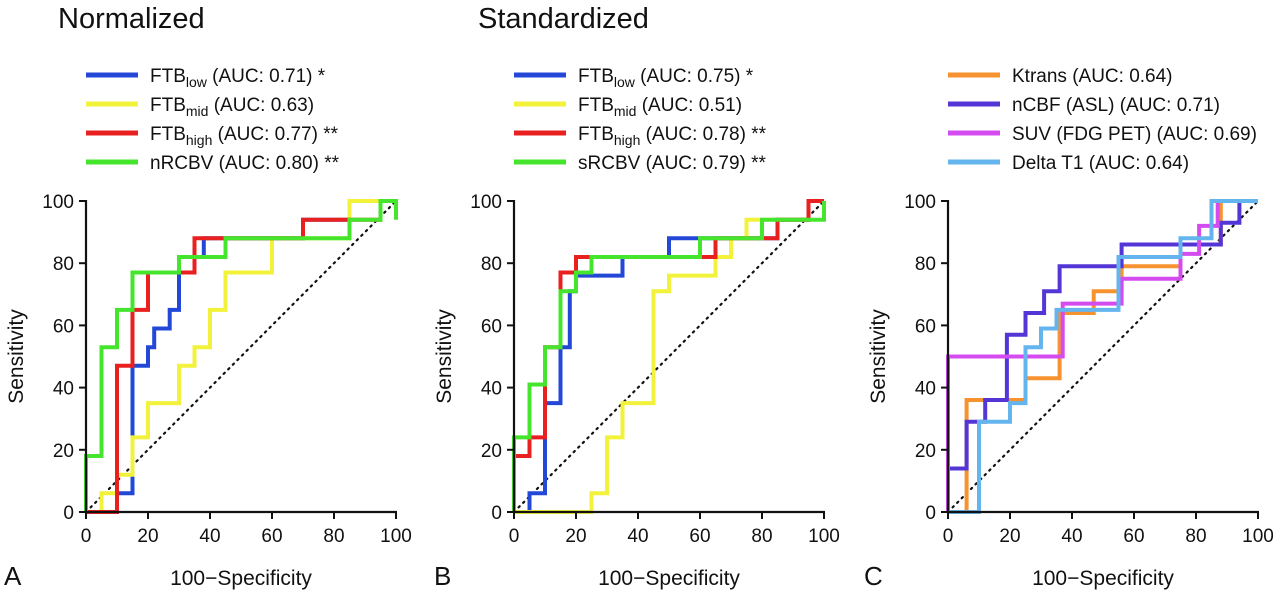 The image size is (1280, 594). What do you see at coordinates (209, 536) in the screenshot?
I see `panel-a-x-tick-label-2: 40` at bounding box center [209, 536].